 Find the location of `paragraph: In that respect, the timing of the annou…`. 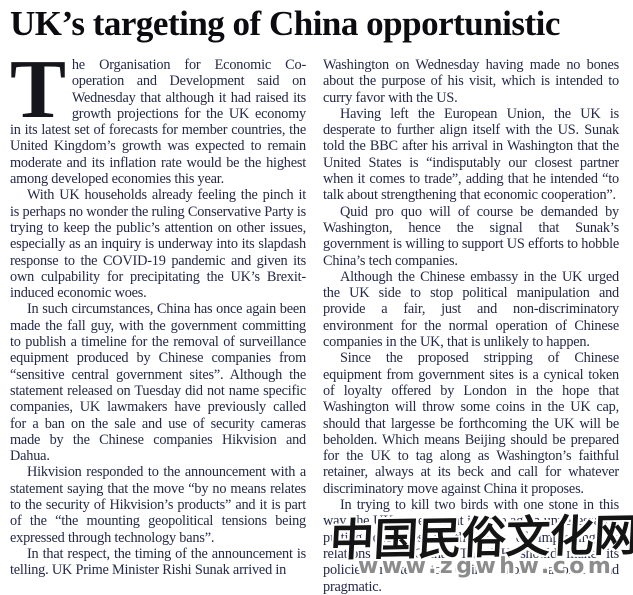

paragraph: In that respect, the timing of the annou… is located at coordinates (158, 562).